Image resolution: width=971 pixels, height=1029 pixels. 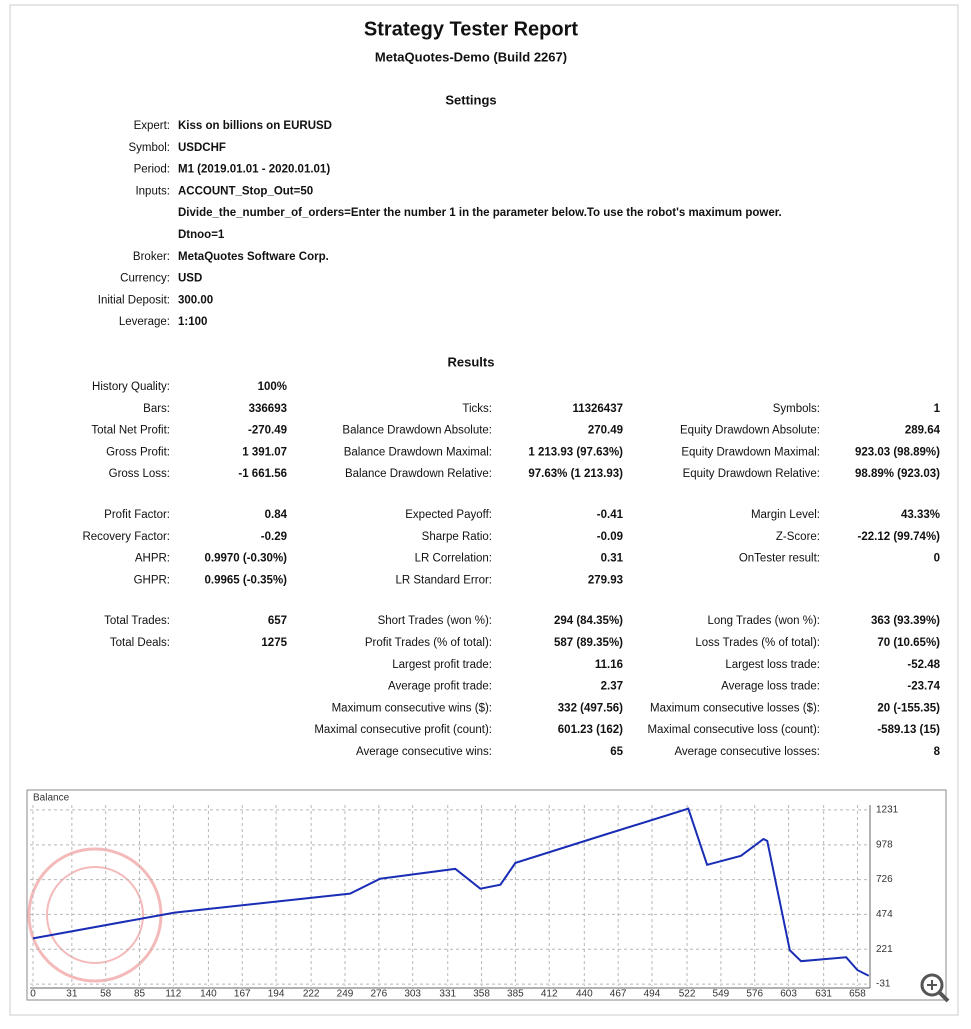 I want to click on result-value: -22.12 (99.74%), so click(x=899, y=537).